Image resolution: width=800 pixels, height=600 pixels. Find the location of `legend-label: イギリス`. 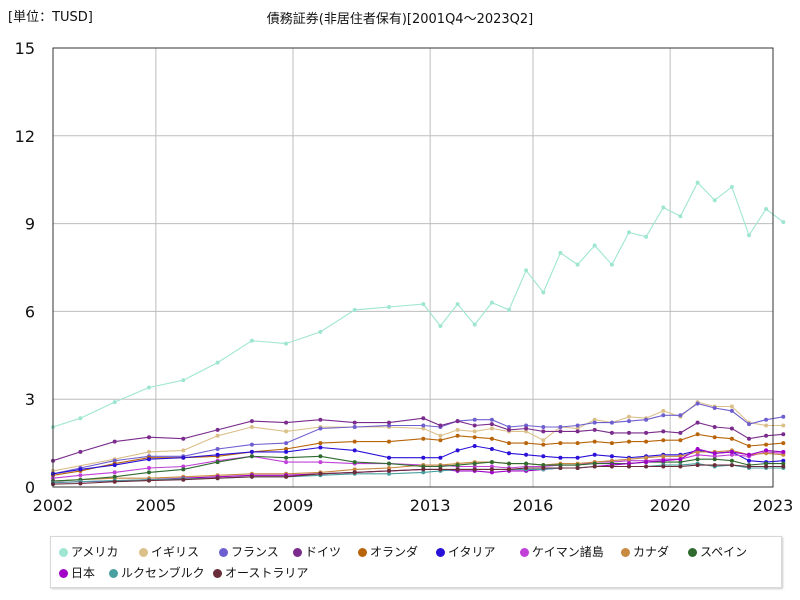

legend-label: イギリス is located at coordinates (175, 552).